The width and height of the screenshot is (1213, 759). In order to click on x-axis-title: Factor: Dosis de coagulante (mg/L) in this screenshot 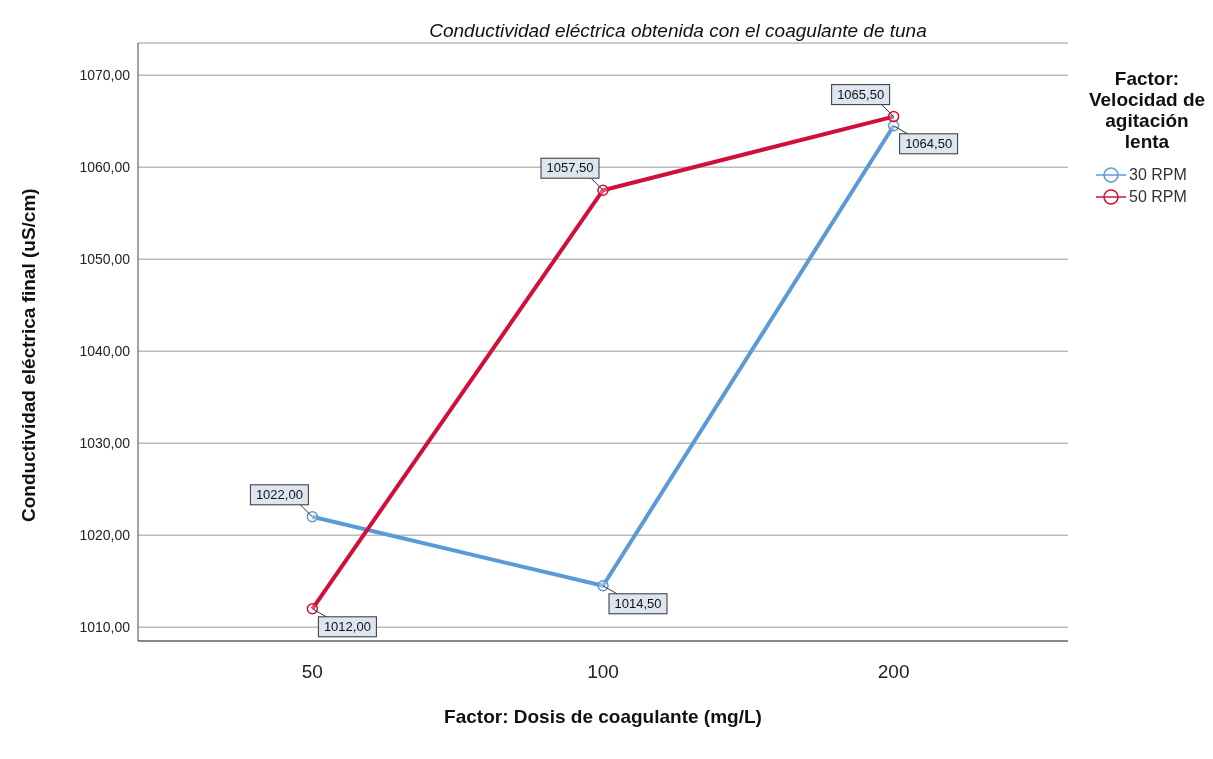, I will do `click(603, 716)`.